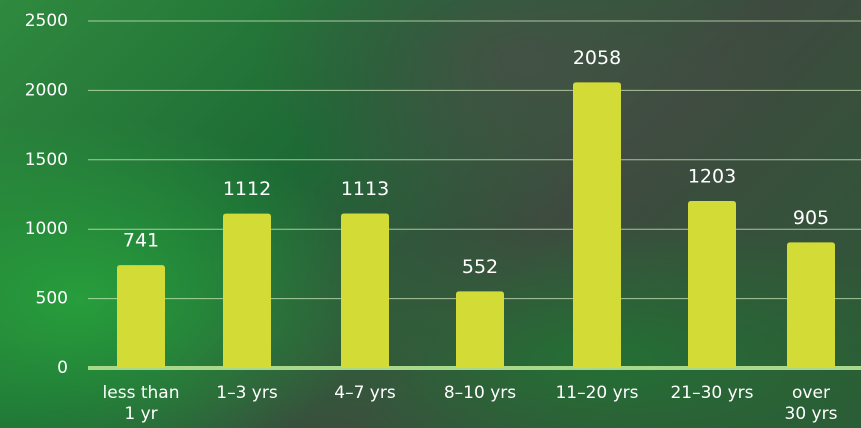 The image size is (861, 428). What do you see at coordinates (46, 90) in the screenshot?
I see `y-tick-label: 2000` at bounding box center [46, 90].